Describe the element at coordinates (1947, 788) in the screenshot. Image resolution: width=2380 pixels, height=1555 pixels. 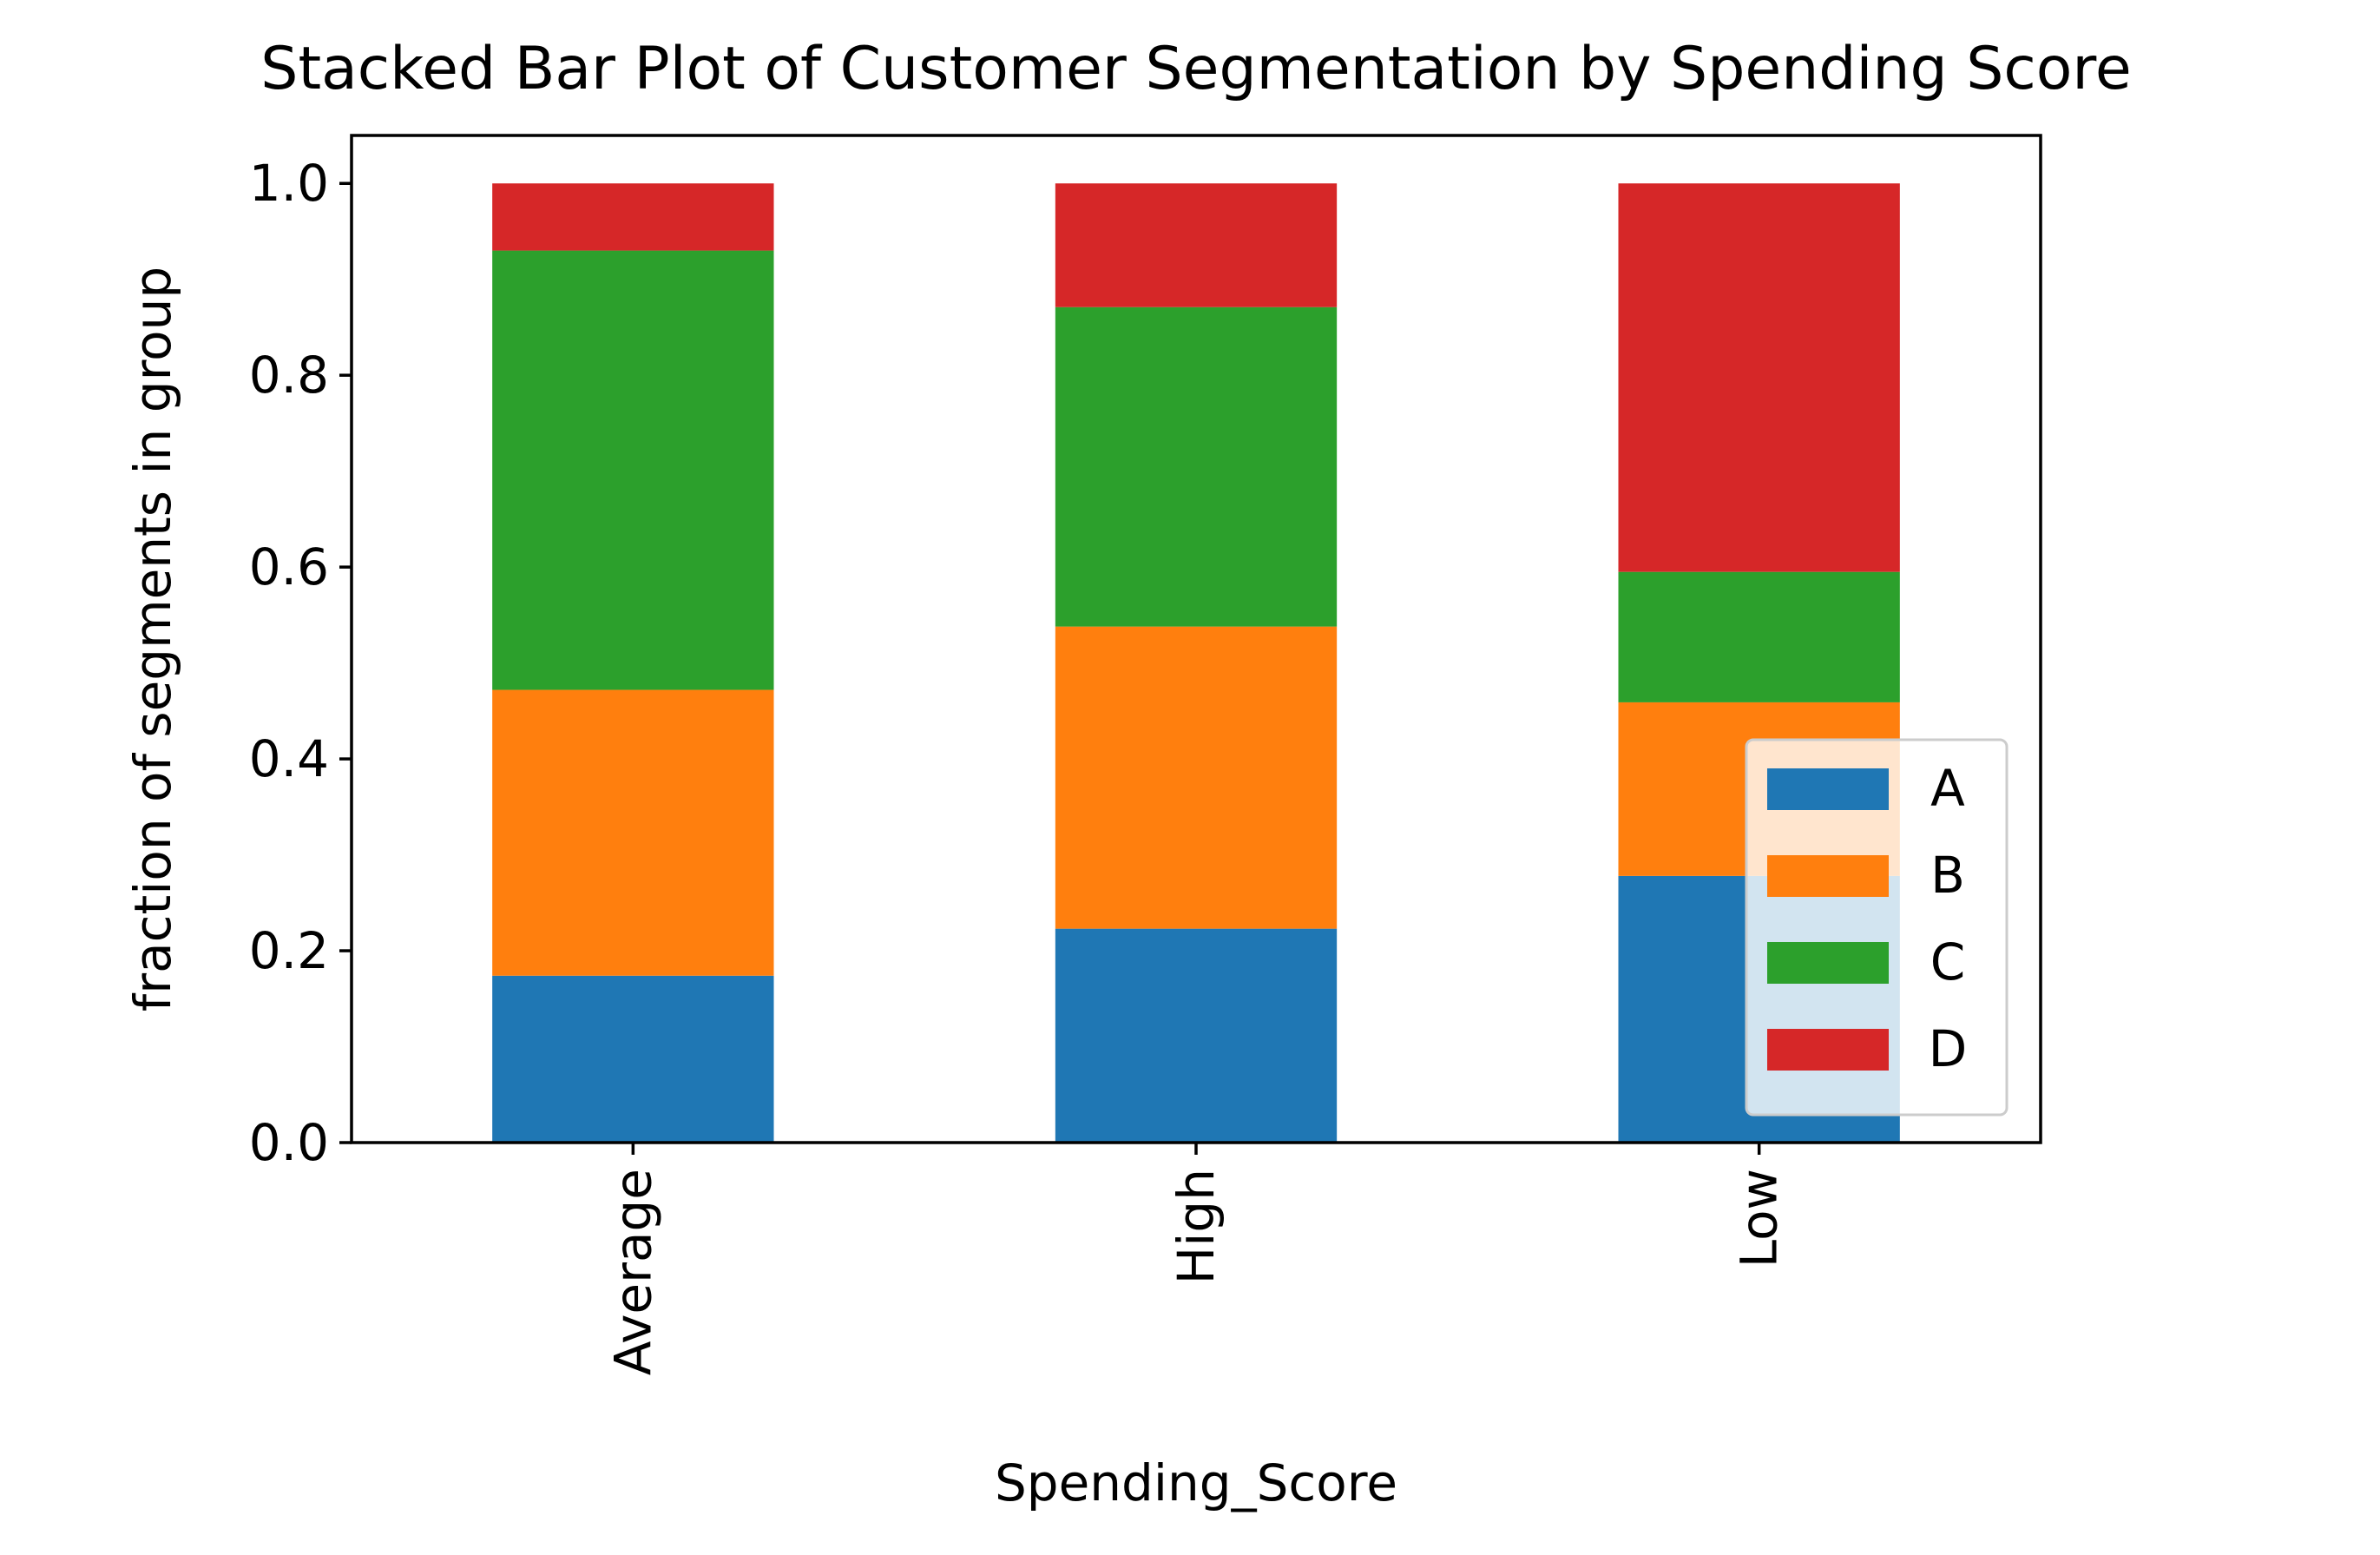
I see `legend-label-a: A` at that location.